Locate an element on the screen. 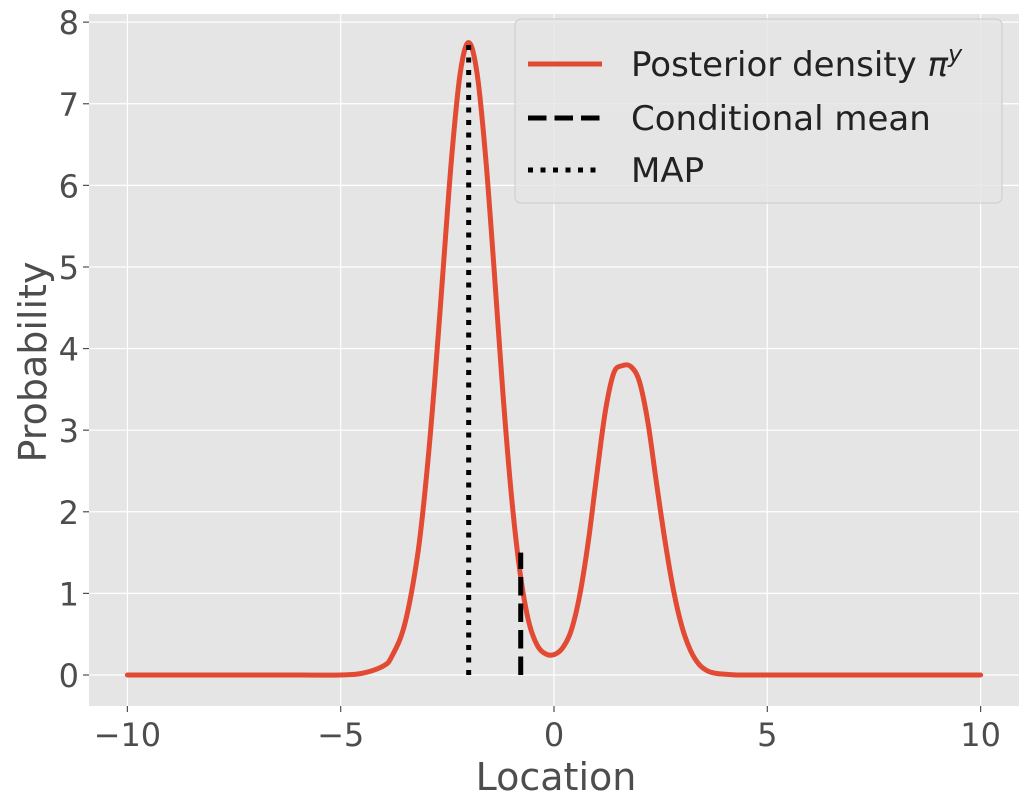 The width and height of the screenshot is (1033, 807). x-tick-label: −5 is located at coordinates (340, 735).